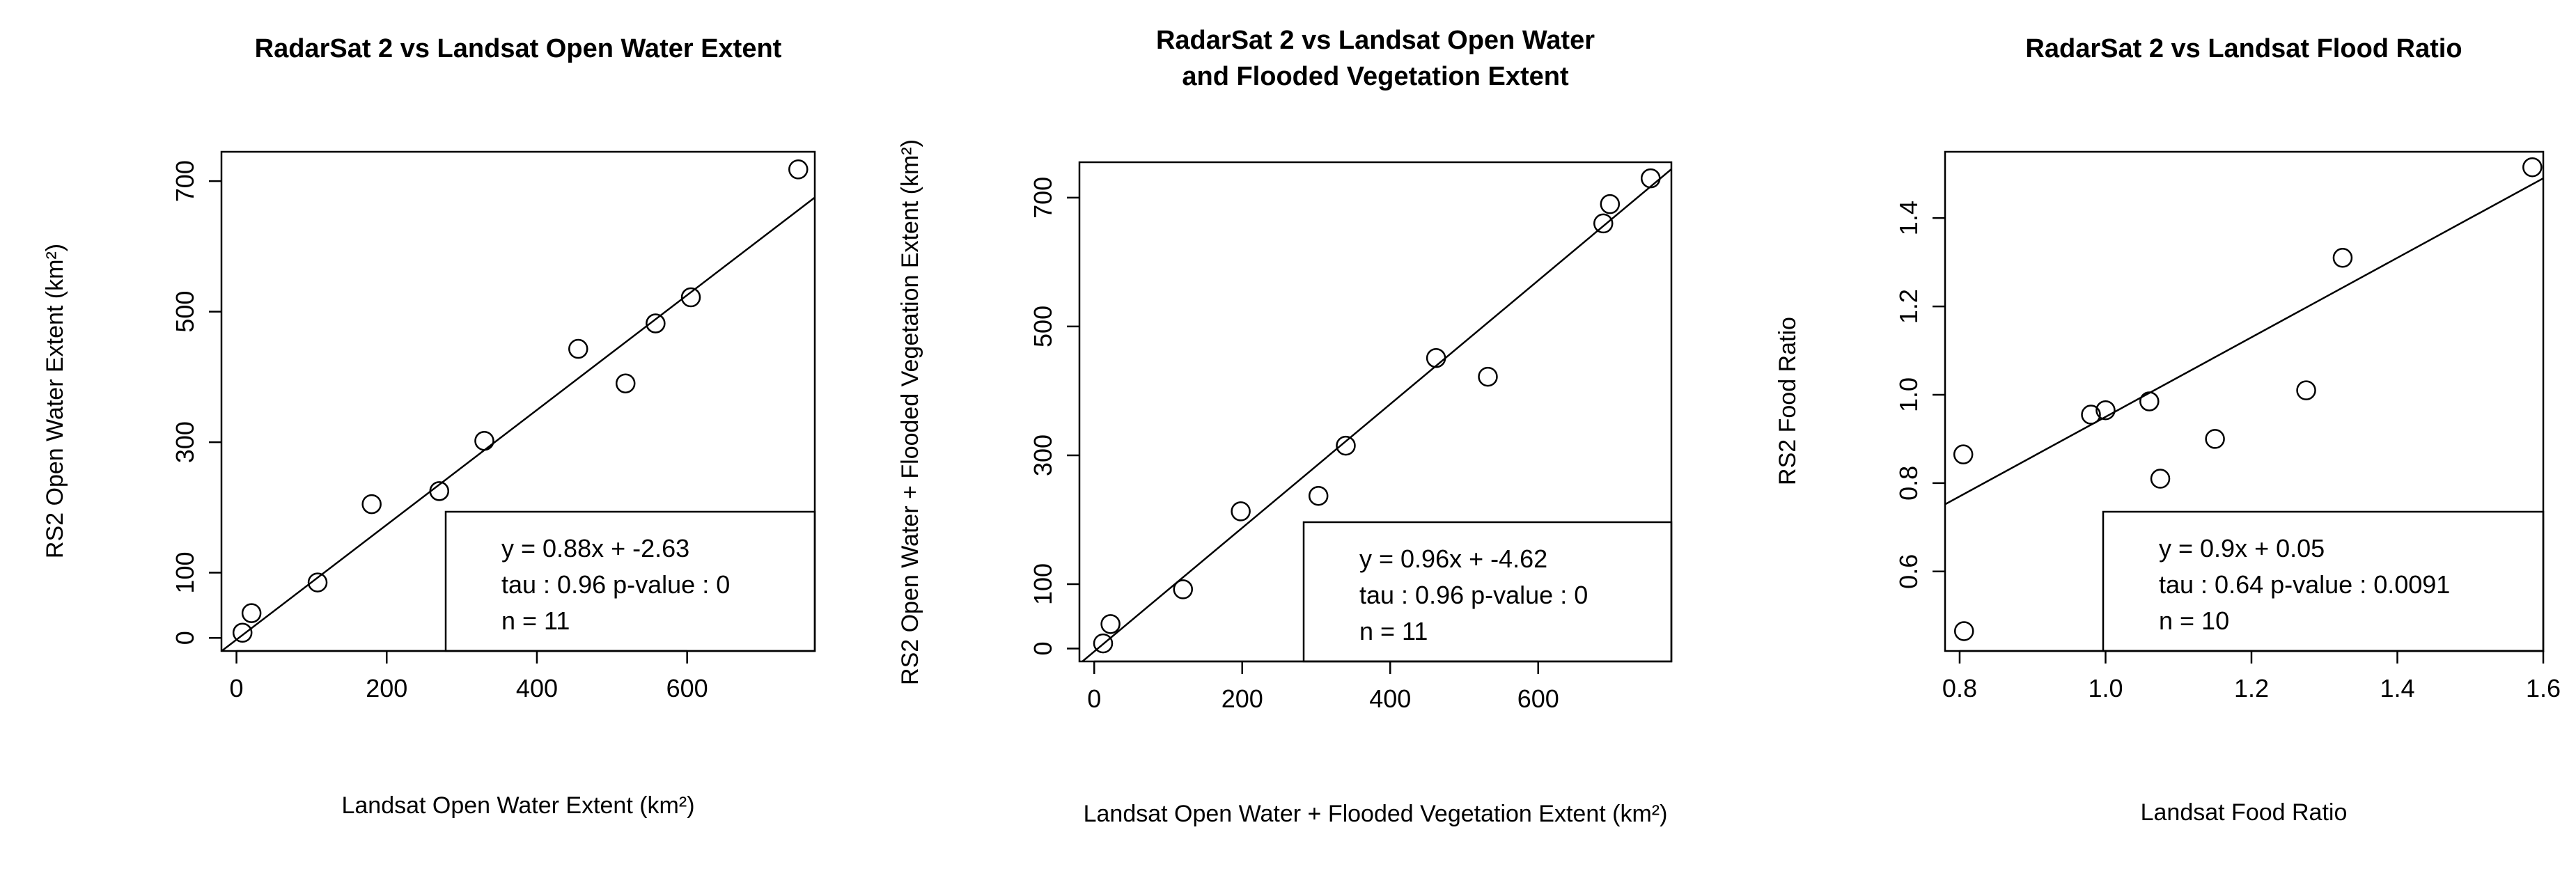  Describe the element at coordinates (1908, 306) in the screenshot. I see `y-tick-label: 1.2` at that location.